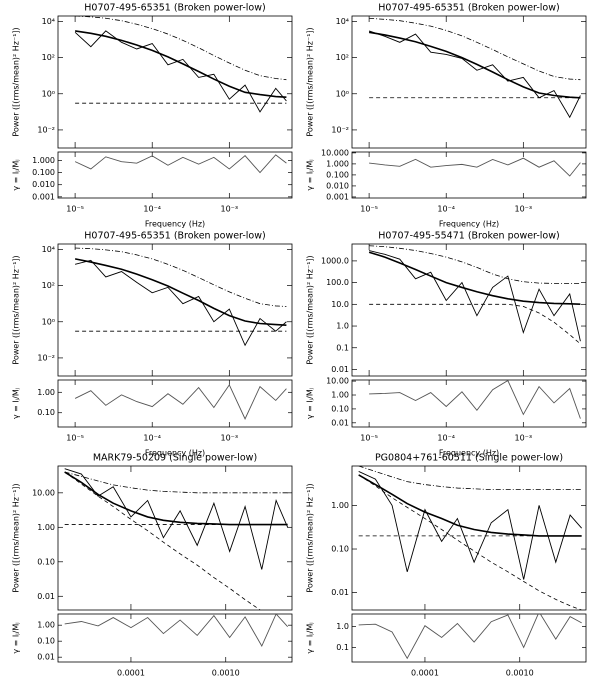 The height and width of the screenshot is (679, 600). Describe the element at coordinates (468, 236) in the screenshot. I see `panel-title: H0707-495-55471 (Broken power-low)` at that location.